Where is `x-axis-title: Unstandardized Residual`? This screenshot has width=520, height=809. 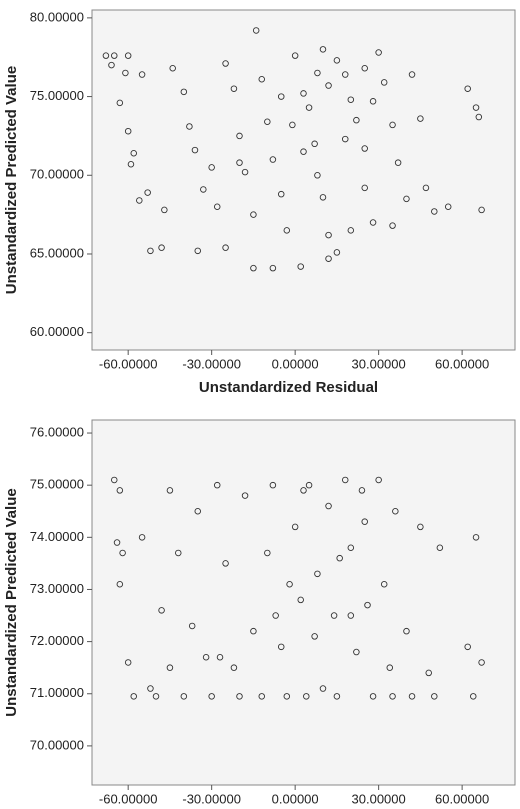
x-axis-title: Unstandardized Residual is located at coordinates (288, 387).